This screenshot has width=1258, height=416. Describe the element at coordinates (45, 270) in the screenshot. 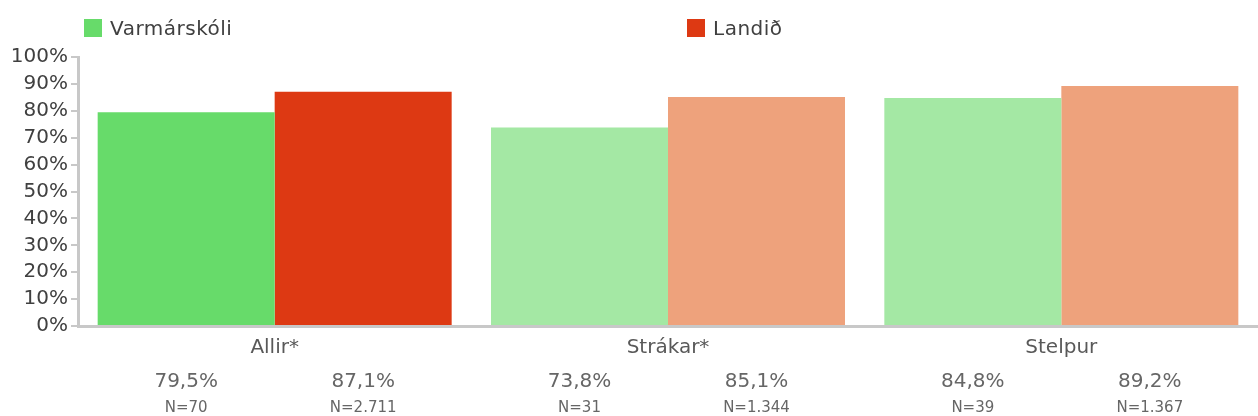

I see `y-tick-label: 20%` at that location.